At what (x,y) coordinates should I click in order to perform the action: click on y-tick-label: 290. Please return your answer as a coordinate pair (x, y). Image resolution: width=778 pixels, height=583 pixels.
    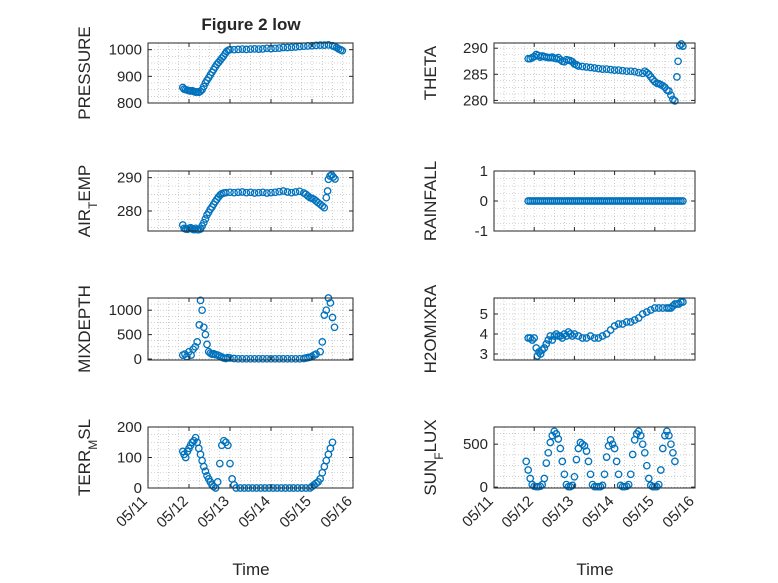
    Looking at the image, I should click on (129, 178).